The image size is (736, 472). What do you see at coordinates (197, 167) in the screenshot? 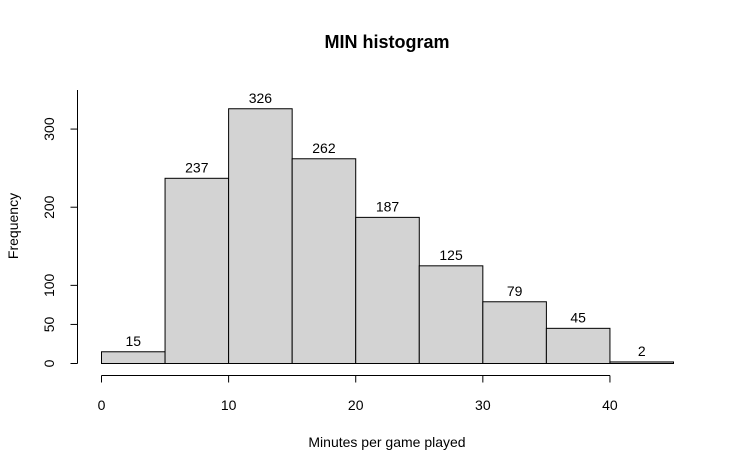
I see `bar-value-label-1: 237` at bounding box center [197, 167].